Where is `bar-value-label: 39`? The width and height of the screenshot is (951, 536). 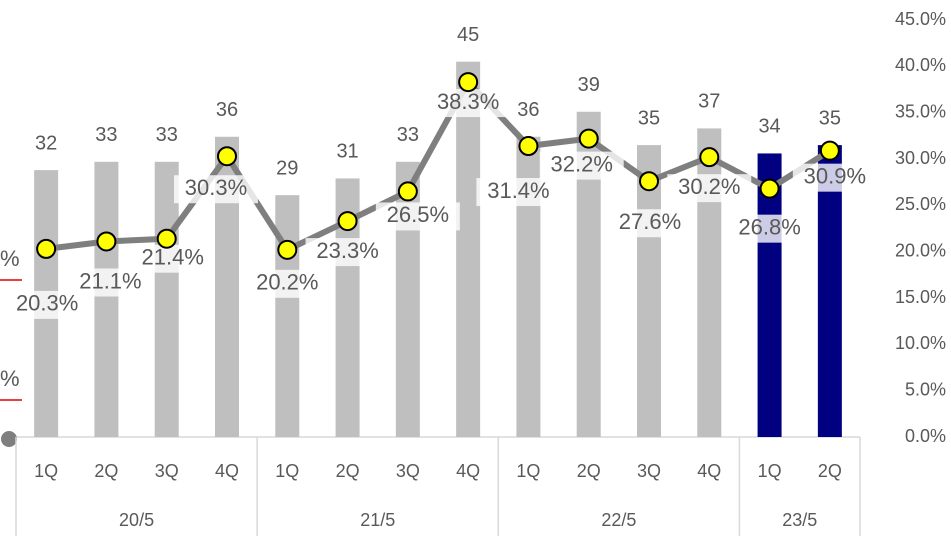
bar-value-label: 39 is located at coordinates (589, 85).